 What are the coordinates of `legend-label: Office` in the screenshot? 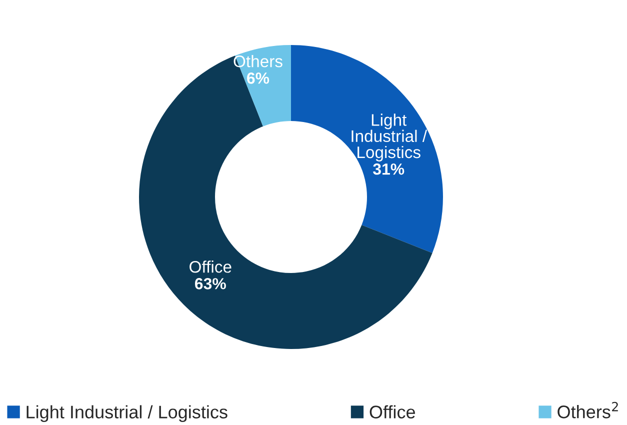 It's located at (392, 411).